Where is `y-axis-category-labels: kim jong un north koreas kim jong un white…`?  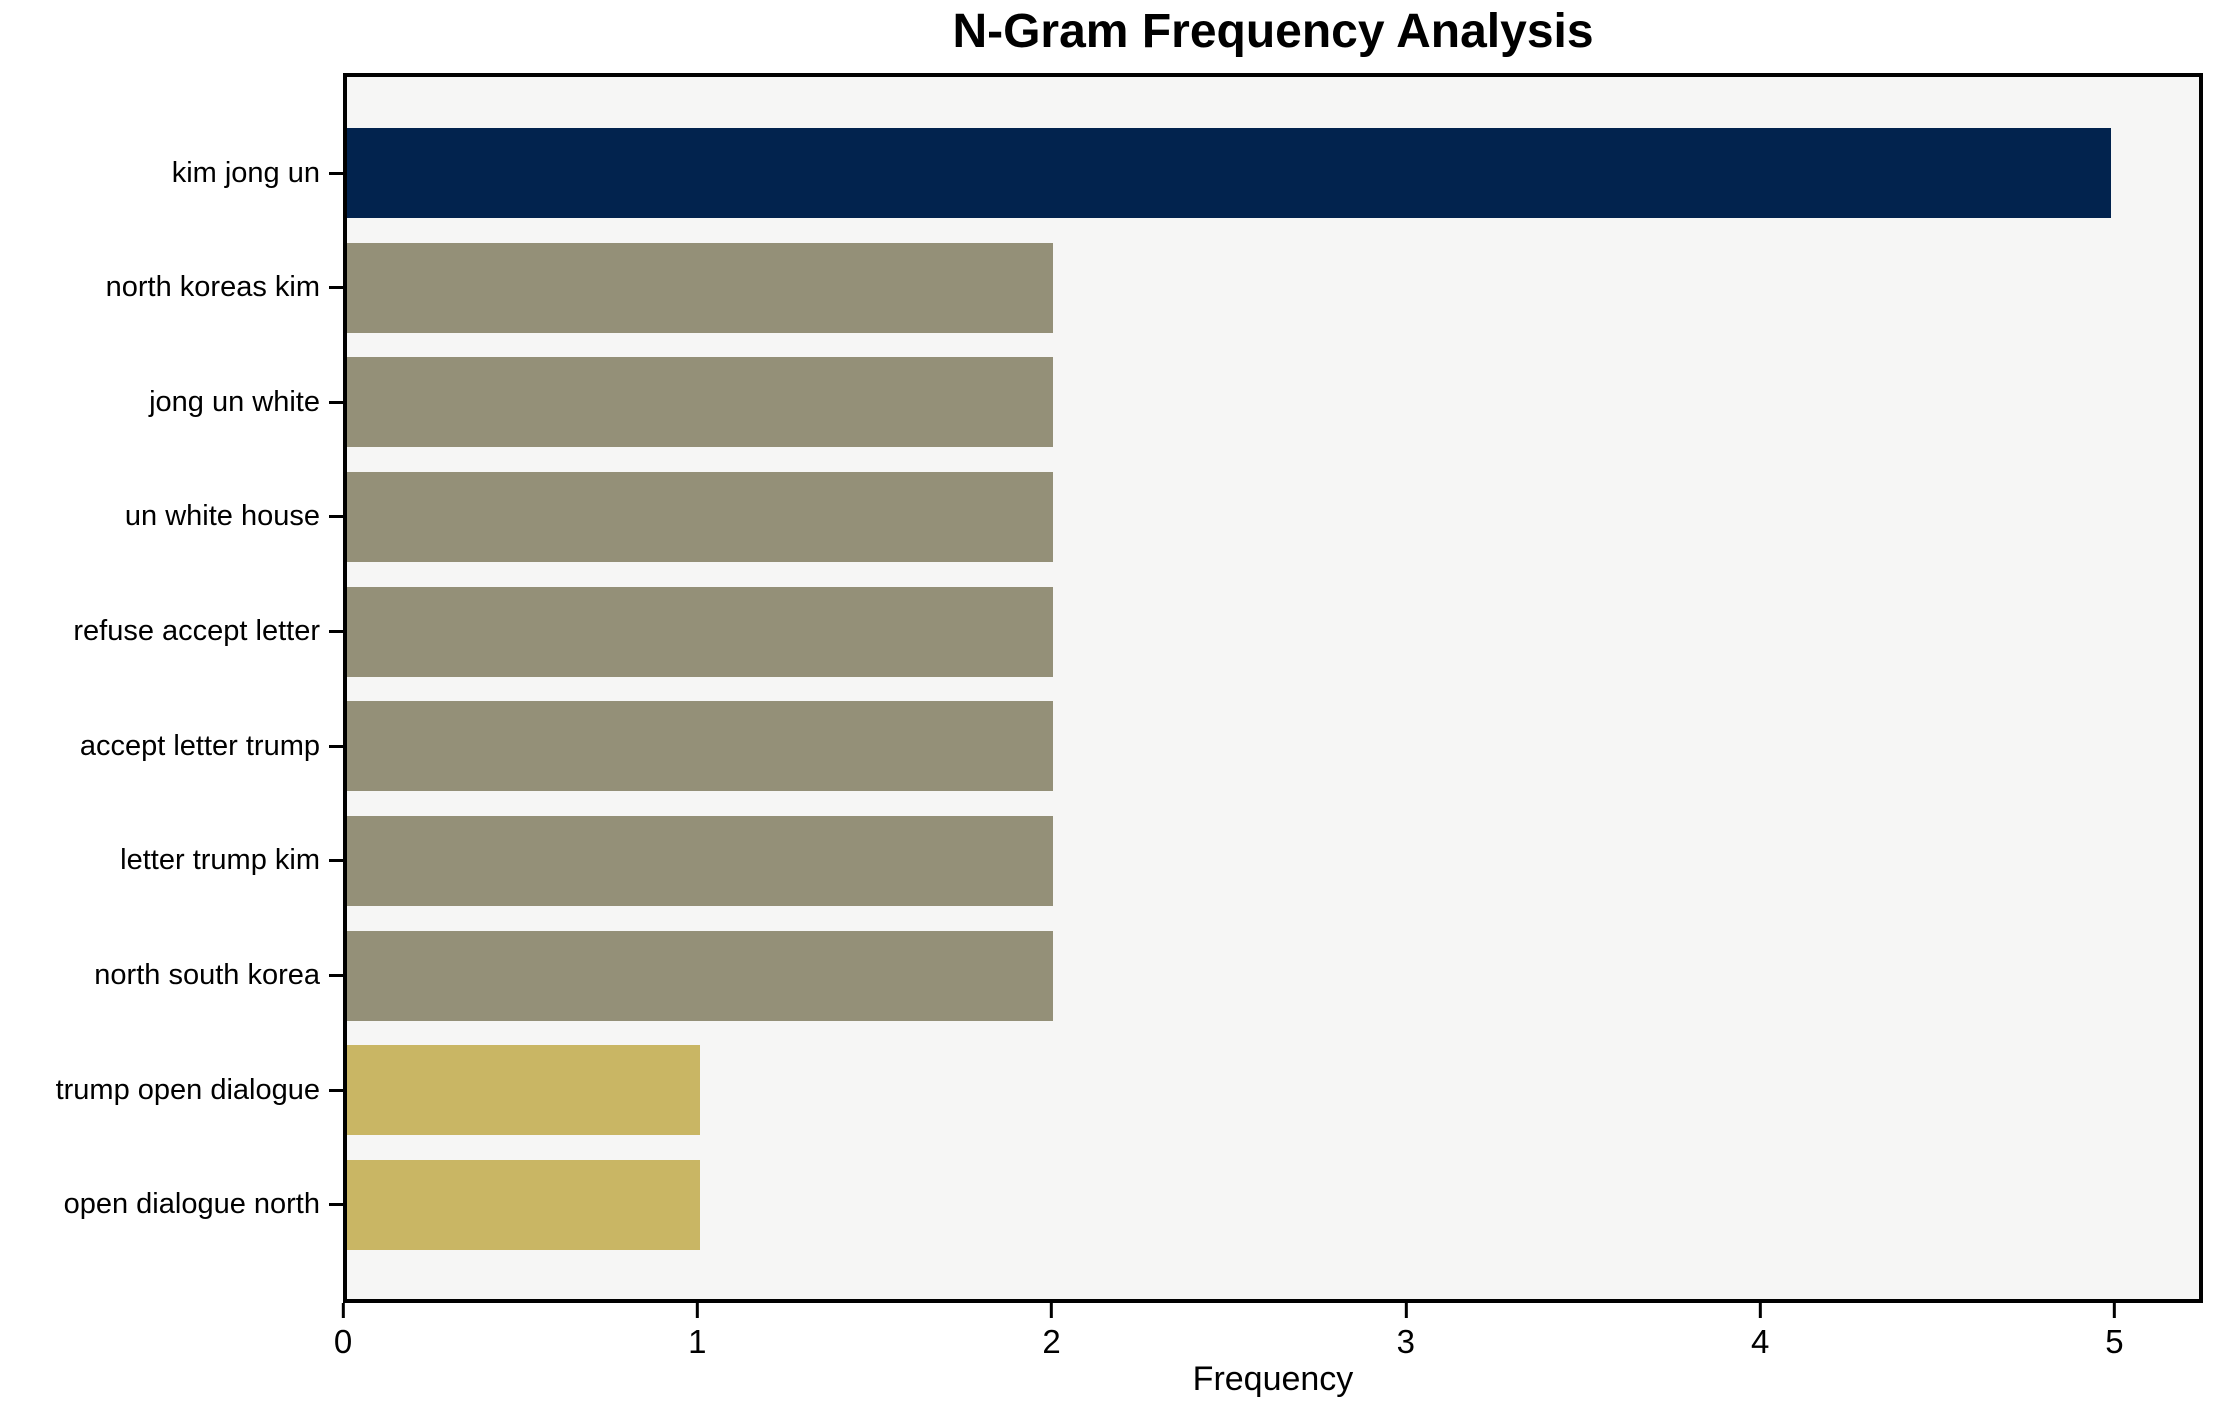 y-axis-category-labels: kim jong un north koreas kim jong un white… is located at coordinates (171, 688).